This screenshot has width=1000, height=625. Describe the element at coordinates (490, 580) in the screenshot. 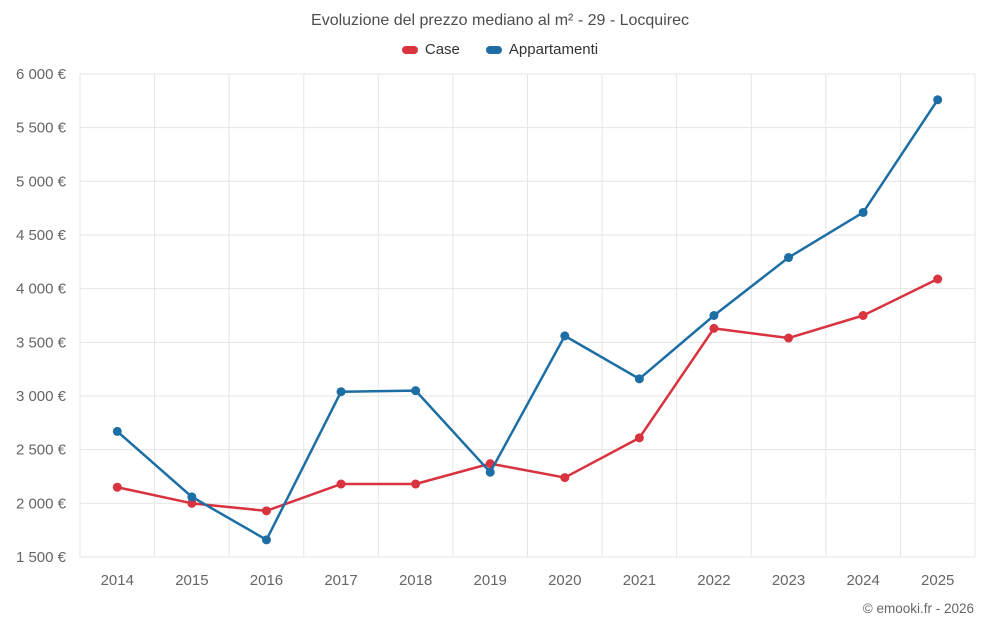

I see `x-tick-label: 2019` at that location.